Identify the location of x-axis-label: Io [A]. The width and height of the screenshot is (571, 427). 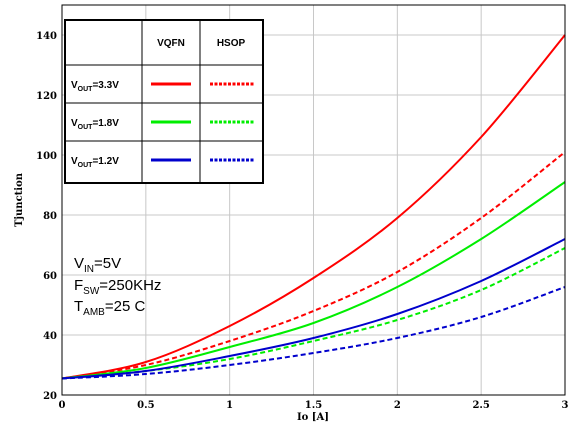
(313, 417).